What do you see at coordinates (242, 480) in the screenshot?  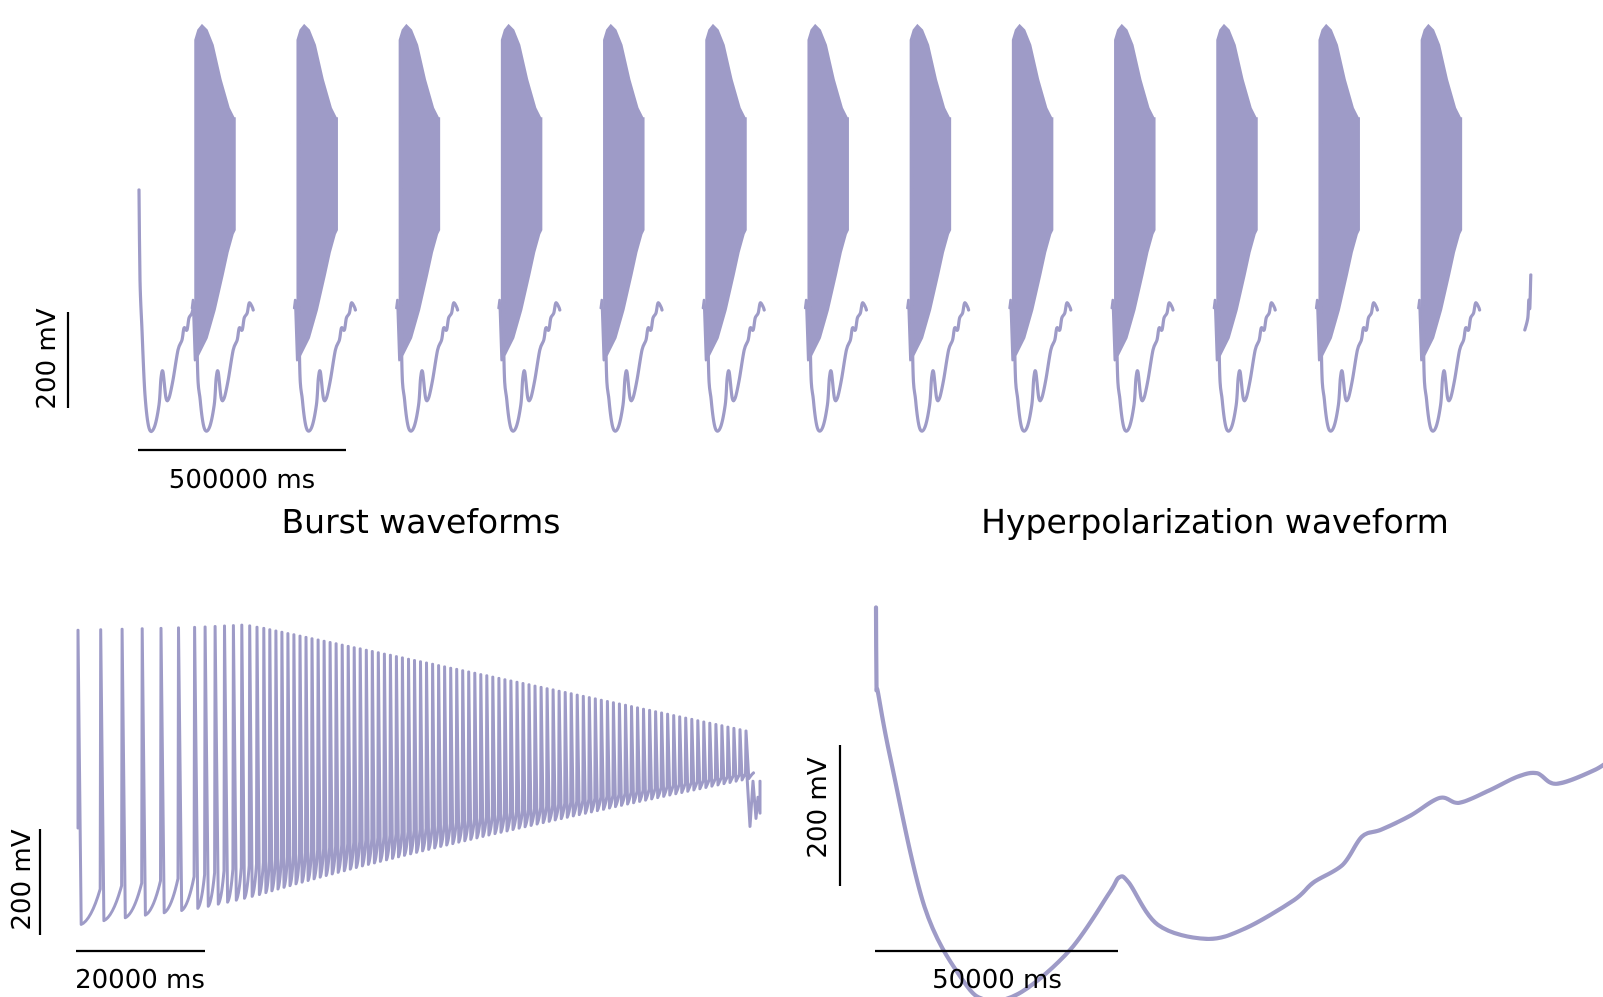 I see `full-trace-x-scale-label: 500000 ms` at bounding box center [242, 480].